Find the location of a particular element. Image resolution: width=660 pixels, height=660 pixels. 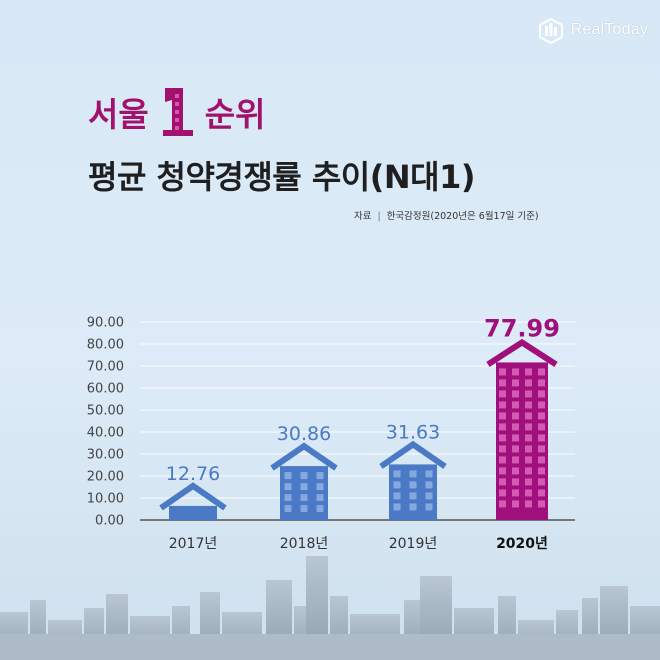

rank-number-graphic is located at coordinates (177, 112).